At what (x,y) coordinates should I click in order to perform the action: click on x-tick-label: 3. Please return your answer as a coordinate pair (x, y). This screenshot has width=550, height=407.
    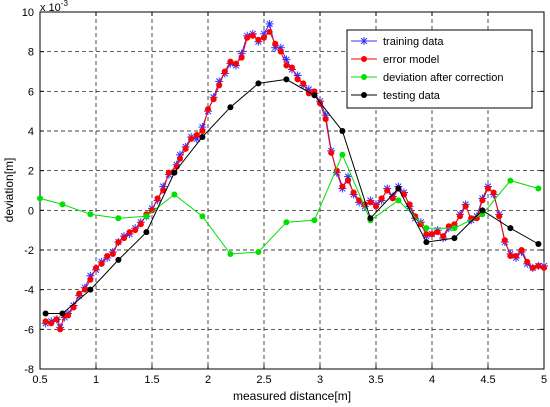
    Looking at the image, I should click on (320, 380).